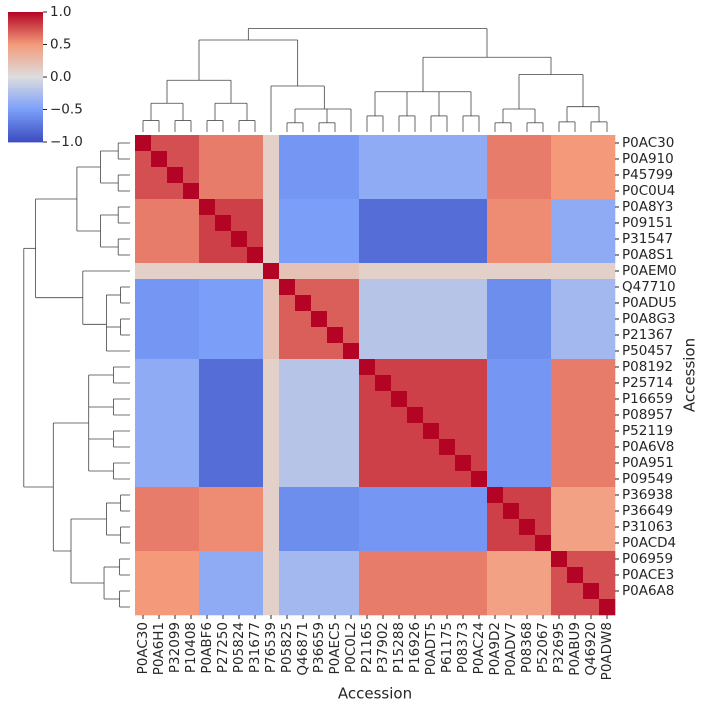 The width and height of the screenshot is (704, 709). I want to click on x-tick-label: P0ABF6, so click(207, 648).